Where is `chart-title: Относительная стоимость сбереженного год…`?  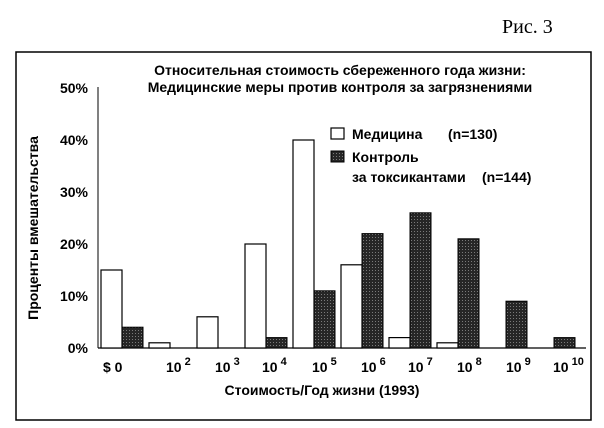 chart-title: Относительная стоимость сбереженного год… is located at coordinates (340, 70).